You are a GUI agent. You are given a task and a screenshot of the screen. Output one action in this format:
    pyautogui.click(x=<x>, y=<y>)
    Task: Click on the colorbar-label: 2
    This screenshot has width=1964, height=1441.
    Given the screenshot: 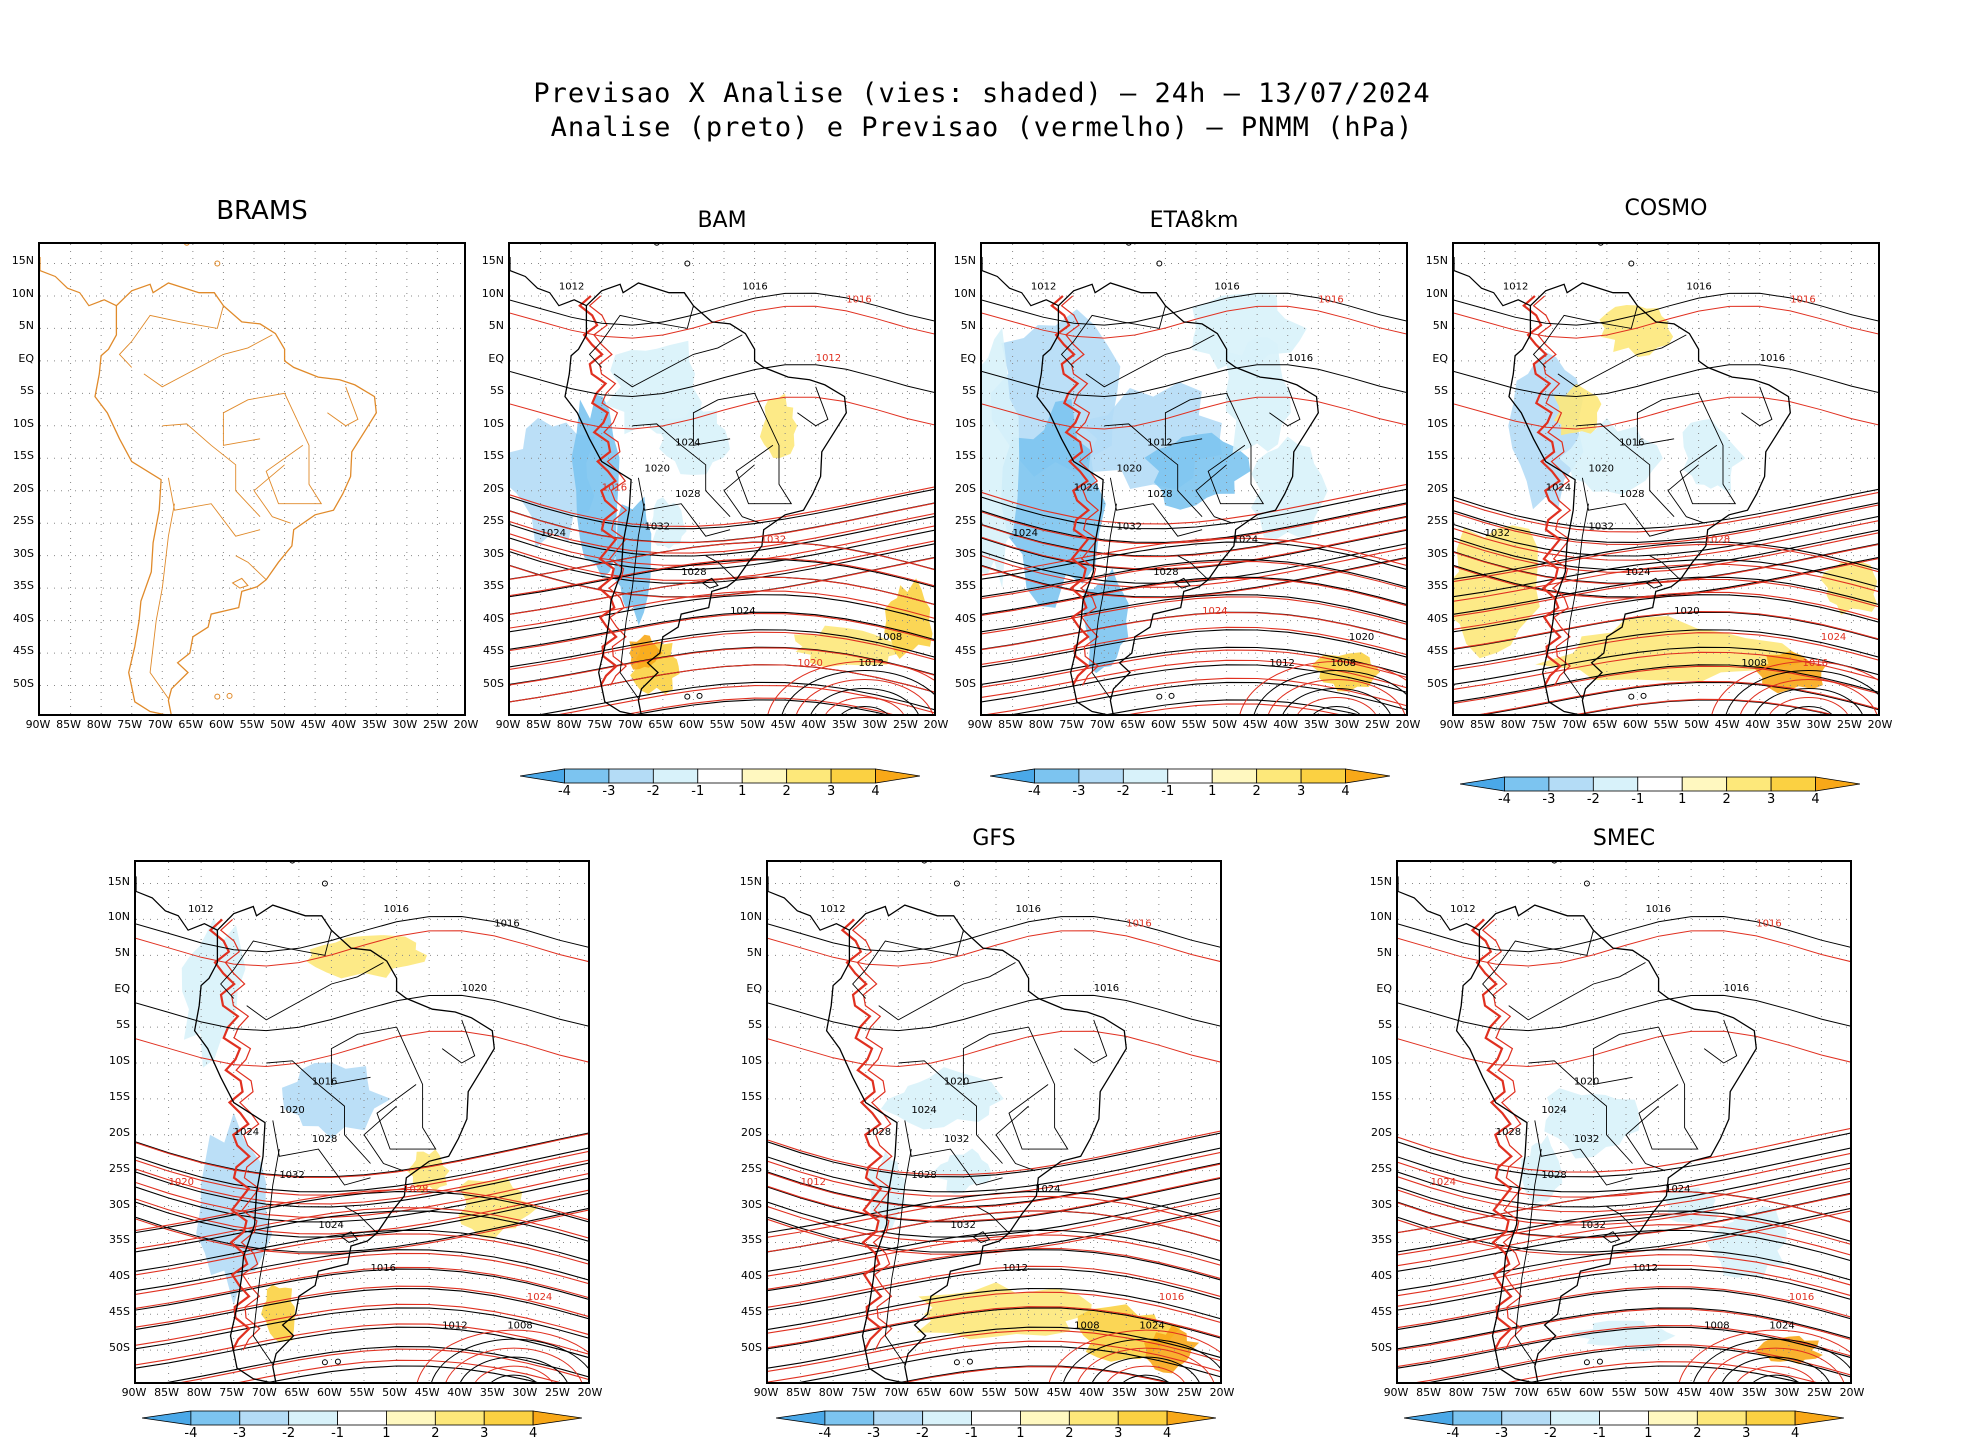 What is the action you would take?
    pyautogui.click(x=1256, y=791)
    